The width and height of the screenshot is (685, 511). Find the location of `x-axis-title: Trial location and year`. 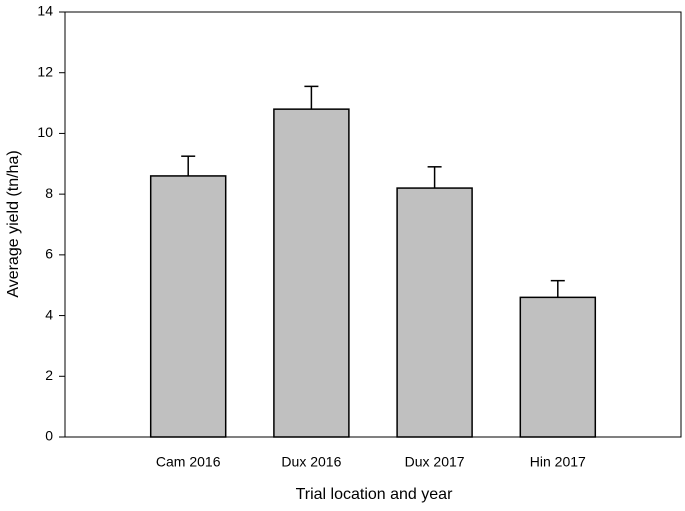

x-axis-title: Trial location and year is located at coordinates (374, 494).